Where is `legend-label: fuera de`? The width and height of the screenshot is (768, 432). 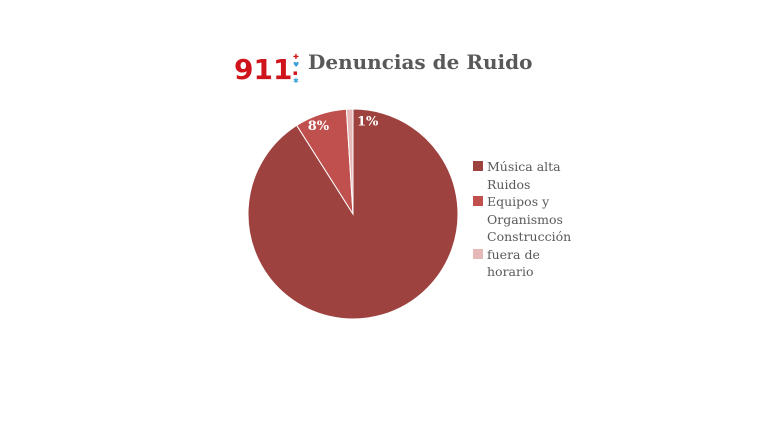 legend-label: fuera de is located at coordinates (513, 254).